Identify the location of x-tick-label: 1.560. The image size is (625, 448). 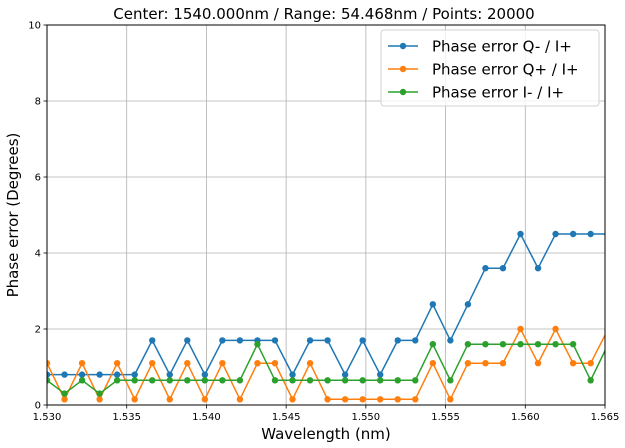
(525, 417).